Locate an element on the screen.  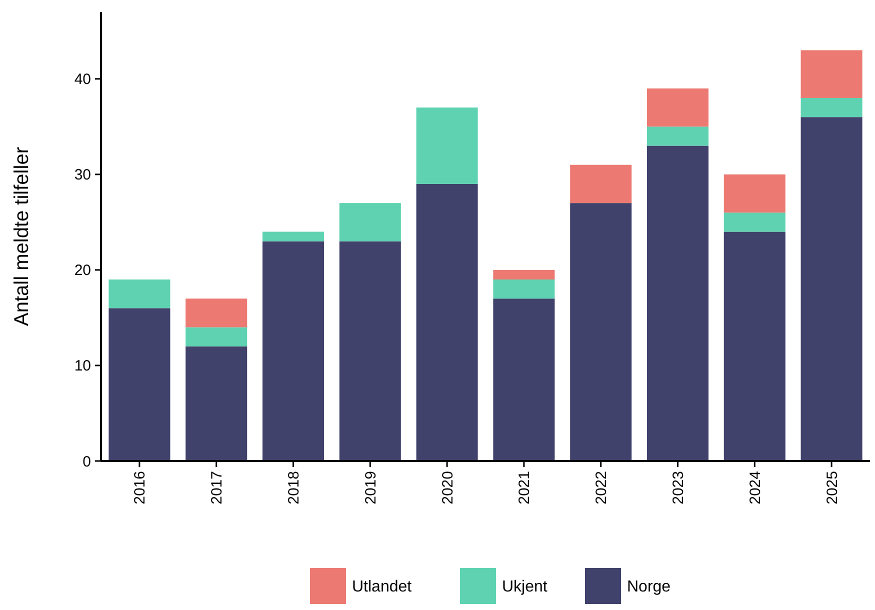
legend-label: Utlandet is located at coordinates (382, 587).